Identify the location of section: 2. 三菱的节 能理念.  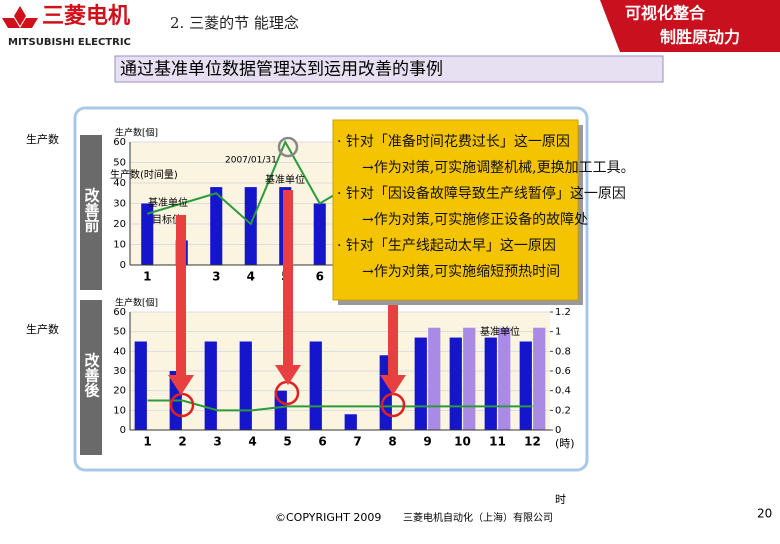
(234, 23).